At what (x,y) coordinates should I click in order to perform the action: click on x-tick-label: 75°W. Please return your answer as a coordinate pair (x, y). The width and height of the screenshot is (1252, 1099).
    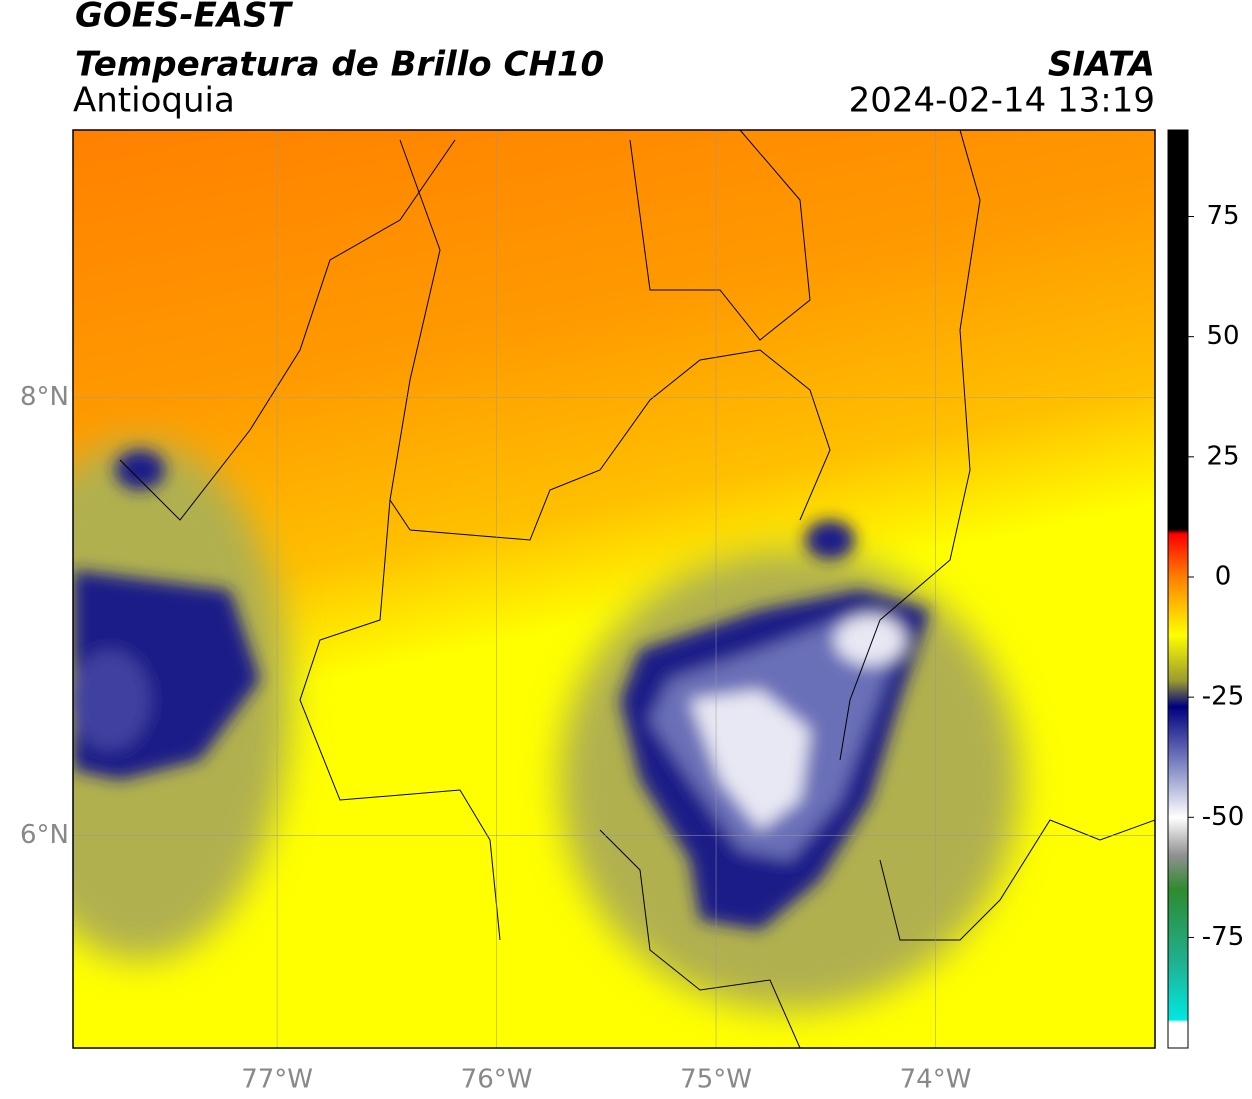
    Looking at the image, I should click on (716, 1080).